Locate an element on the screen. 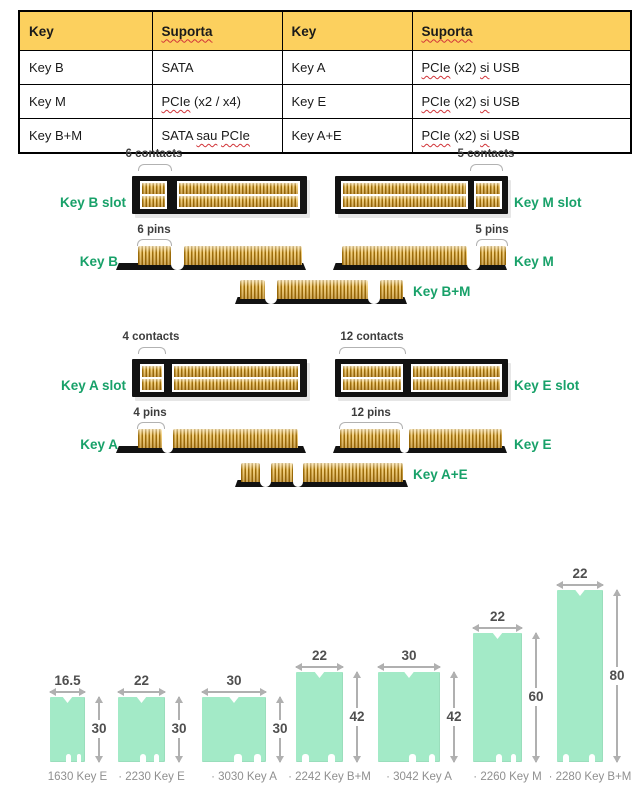 This screenshot has width=634, height=788. key-ae-card-label: Key A+E is located at coordinates (440, 474).